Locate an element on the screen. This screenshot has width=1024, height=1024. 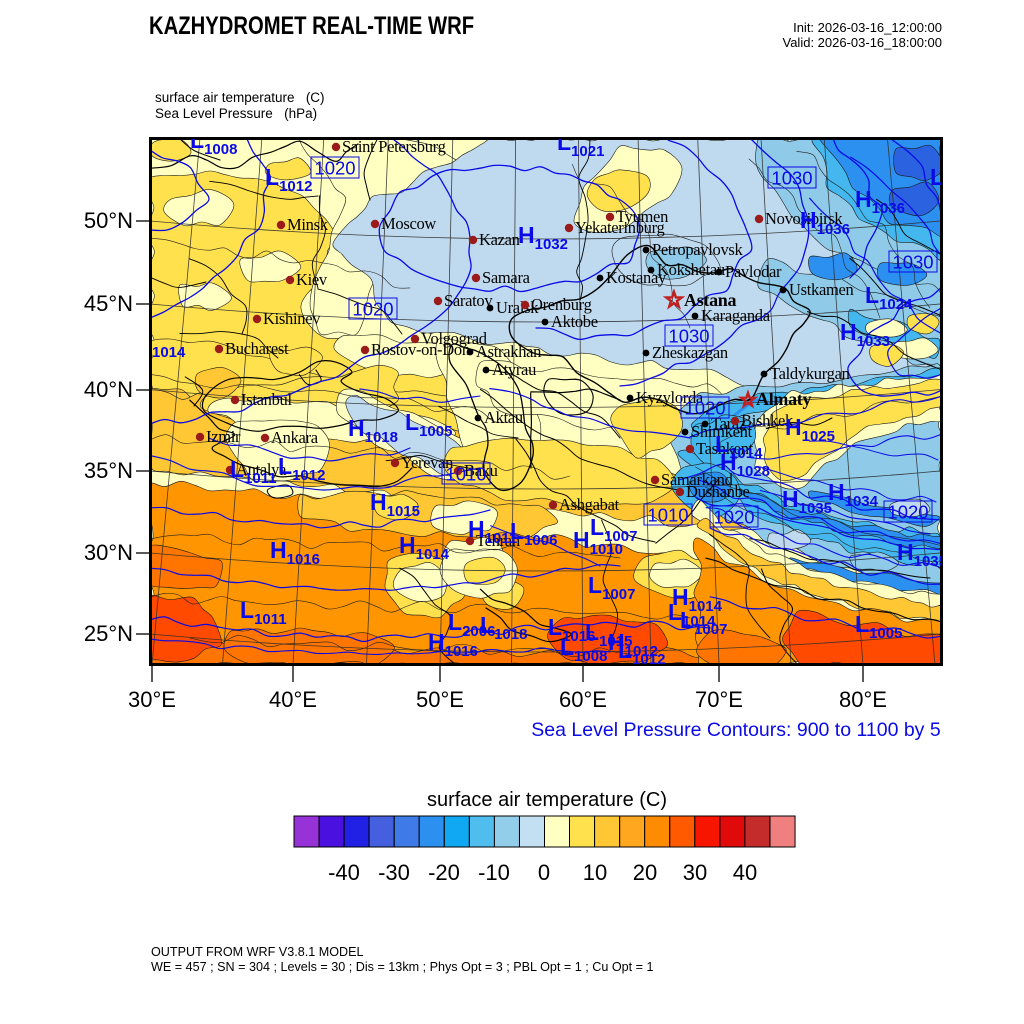
svg-text: 25°N is located at coordinates (108, 633).